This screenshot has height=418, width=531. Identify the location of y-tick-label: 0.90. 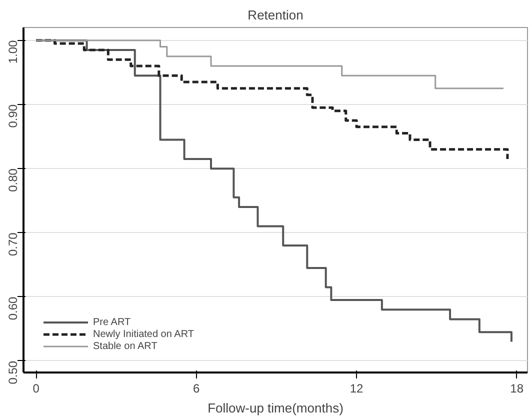
(13, 116).